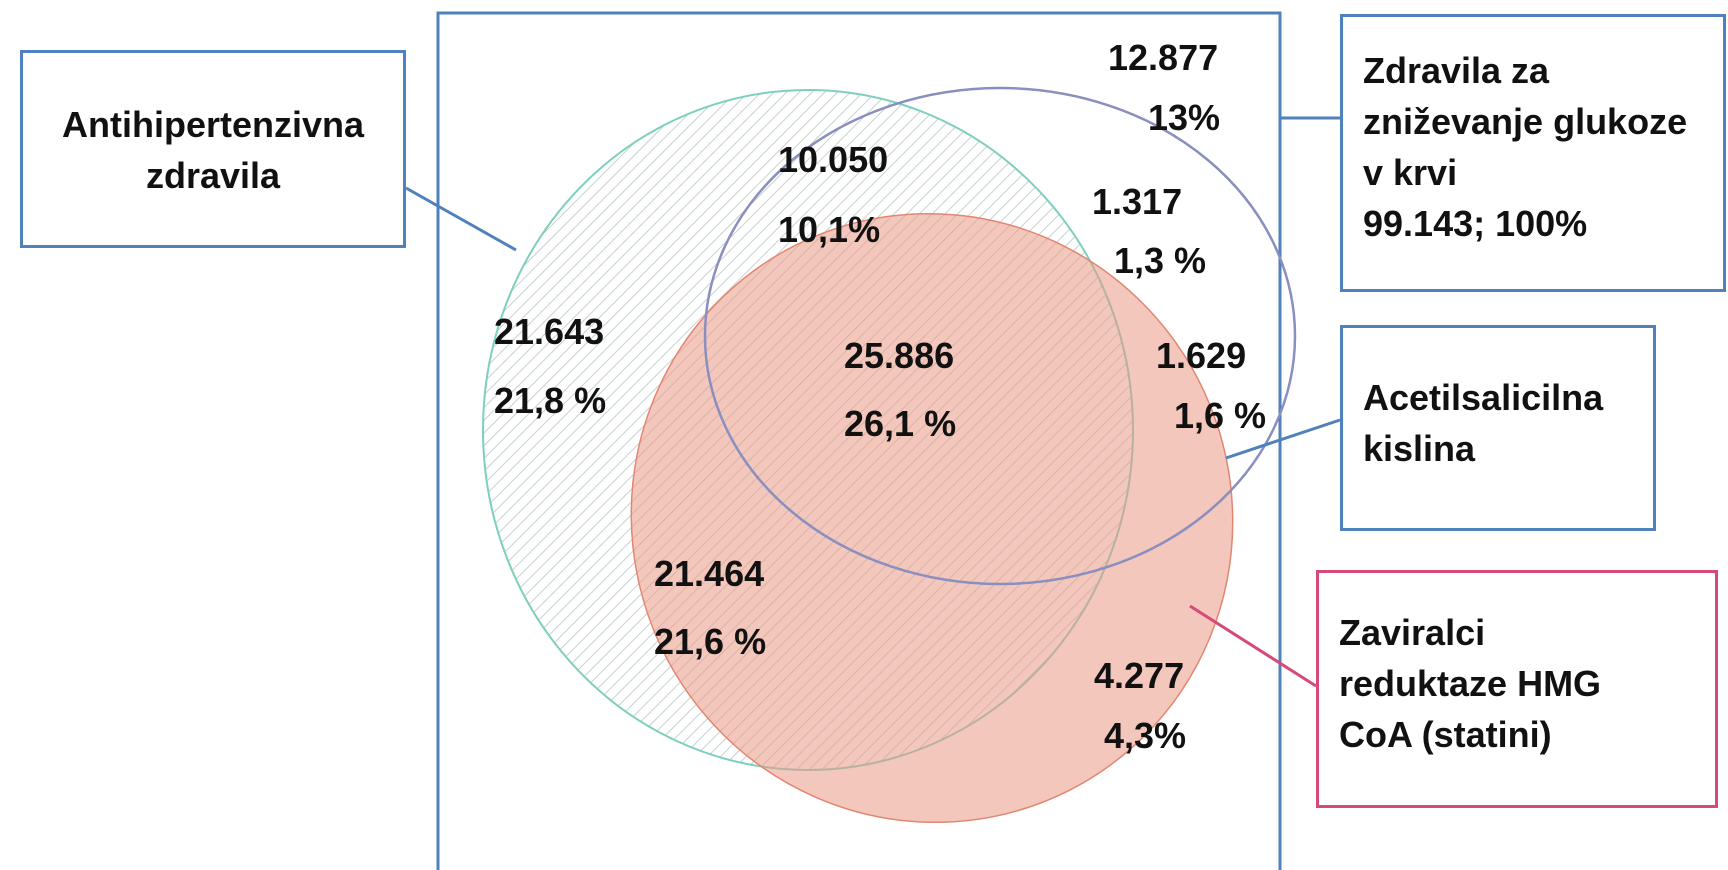 Image resolution: width=1728 pixels, height=870 pixels. What do you see at coordinates (1283, 439) in the screenshot?
I see `asa-connector` at bounding box center [1283, 439].